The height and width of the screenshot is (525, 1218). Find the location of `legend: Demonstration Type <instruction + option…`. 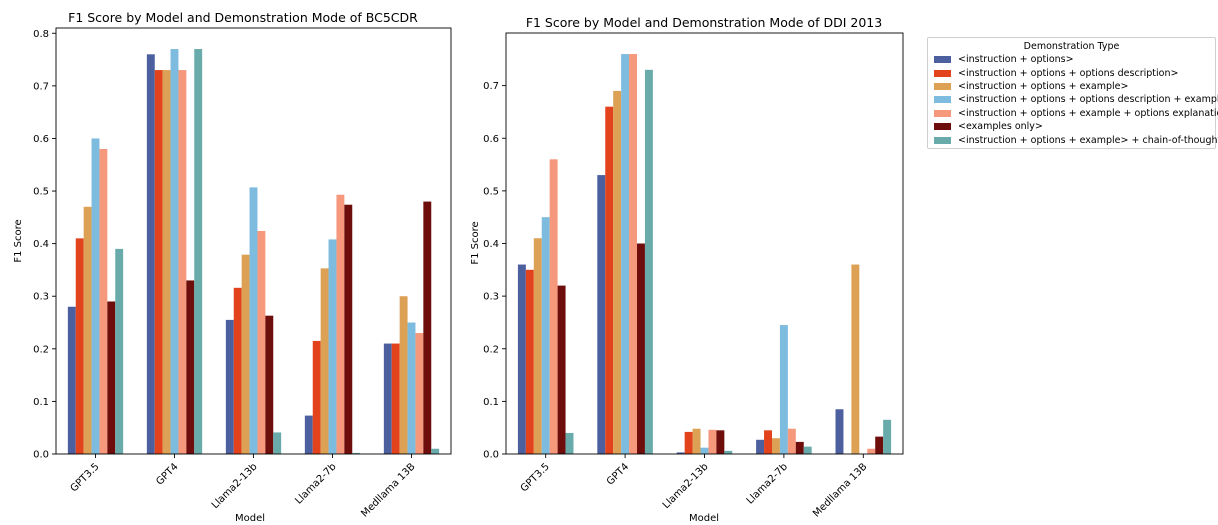

legend: Demonstration Type <instruction + option… is located at coordinates (1072, 93).